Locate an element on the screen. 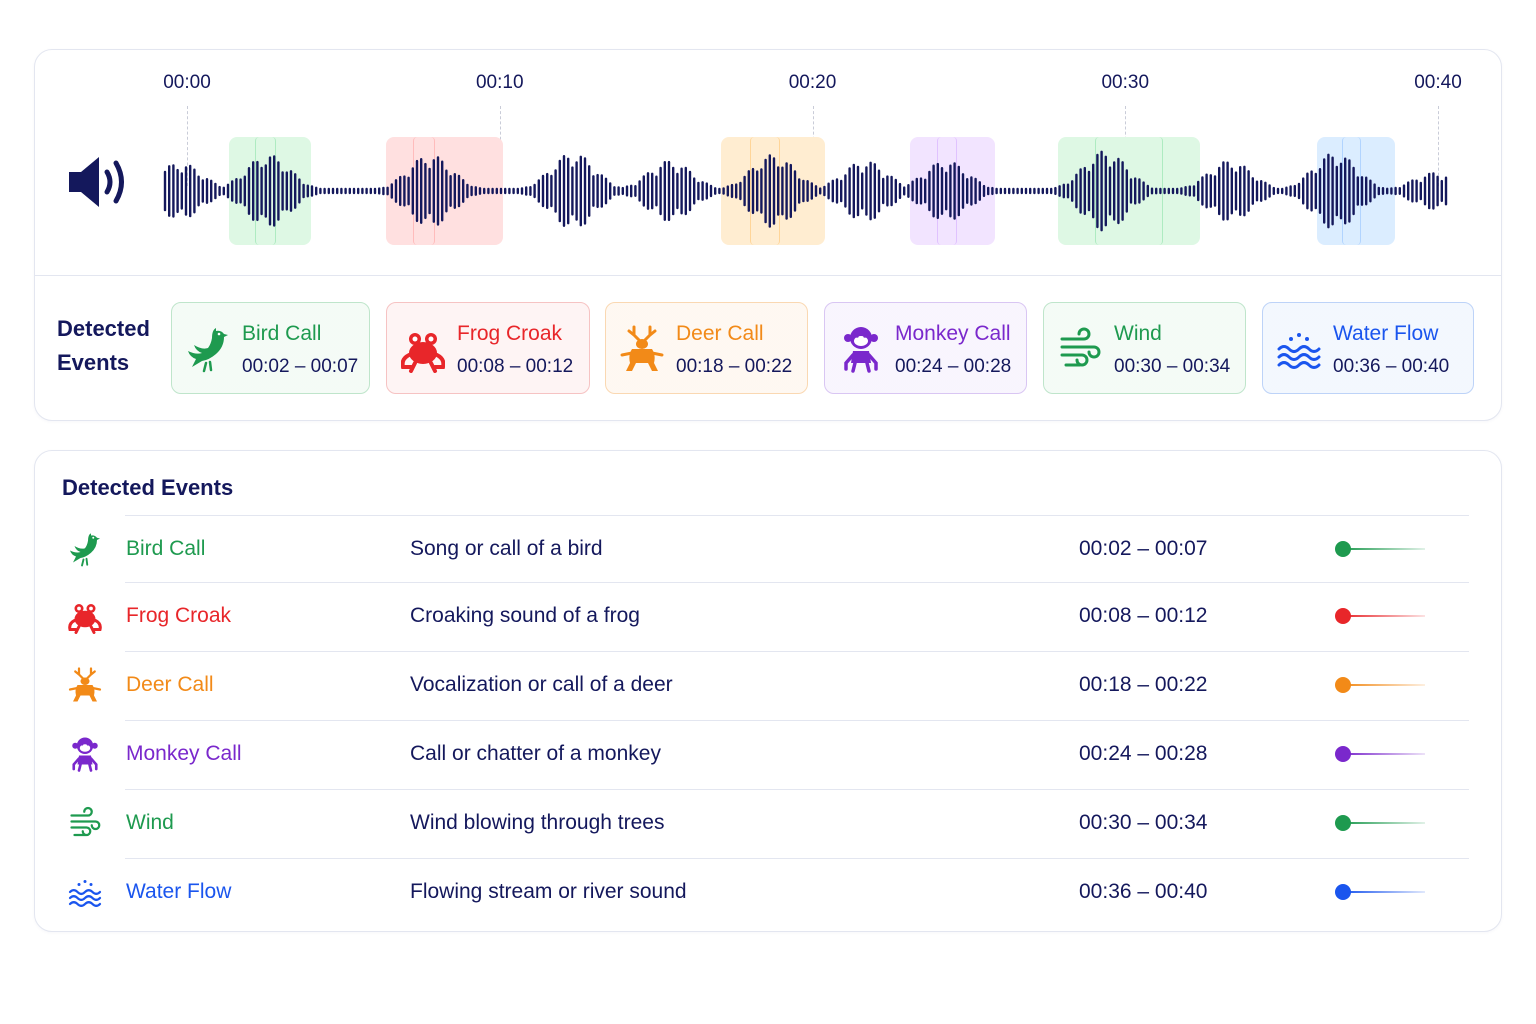 This screenshot has width=1536, height=1024. event-chip-monkey-call: Monkey Call 00:24 – 00:28 is located at coordinates (925, 348).